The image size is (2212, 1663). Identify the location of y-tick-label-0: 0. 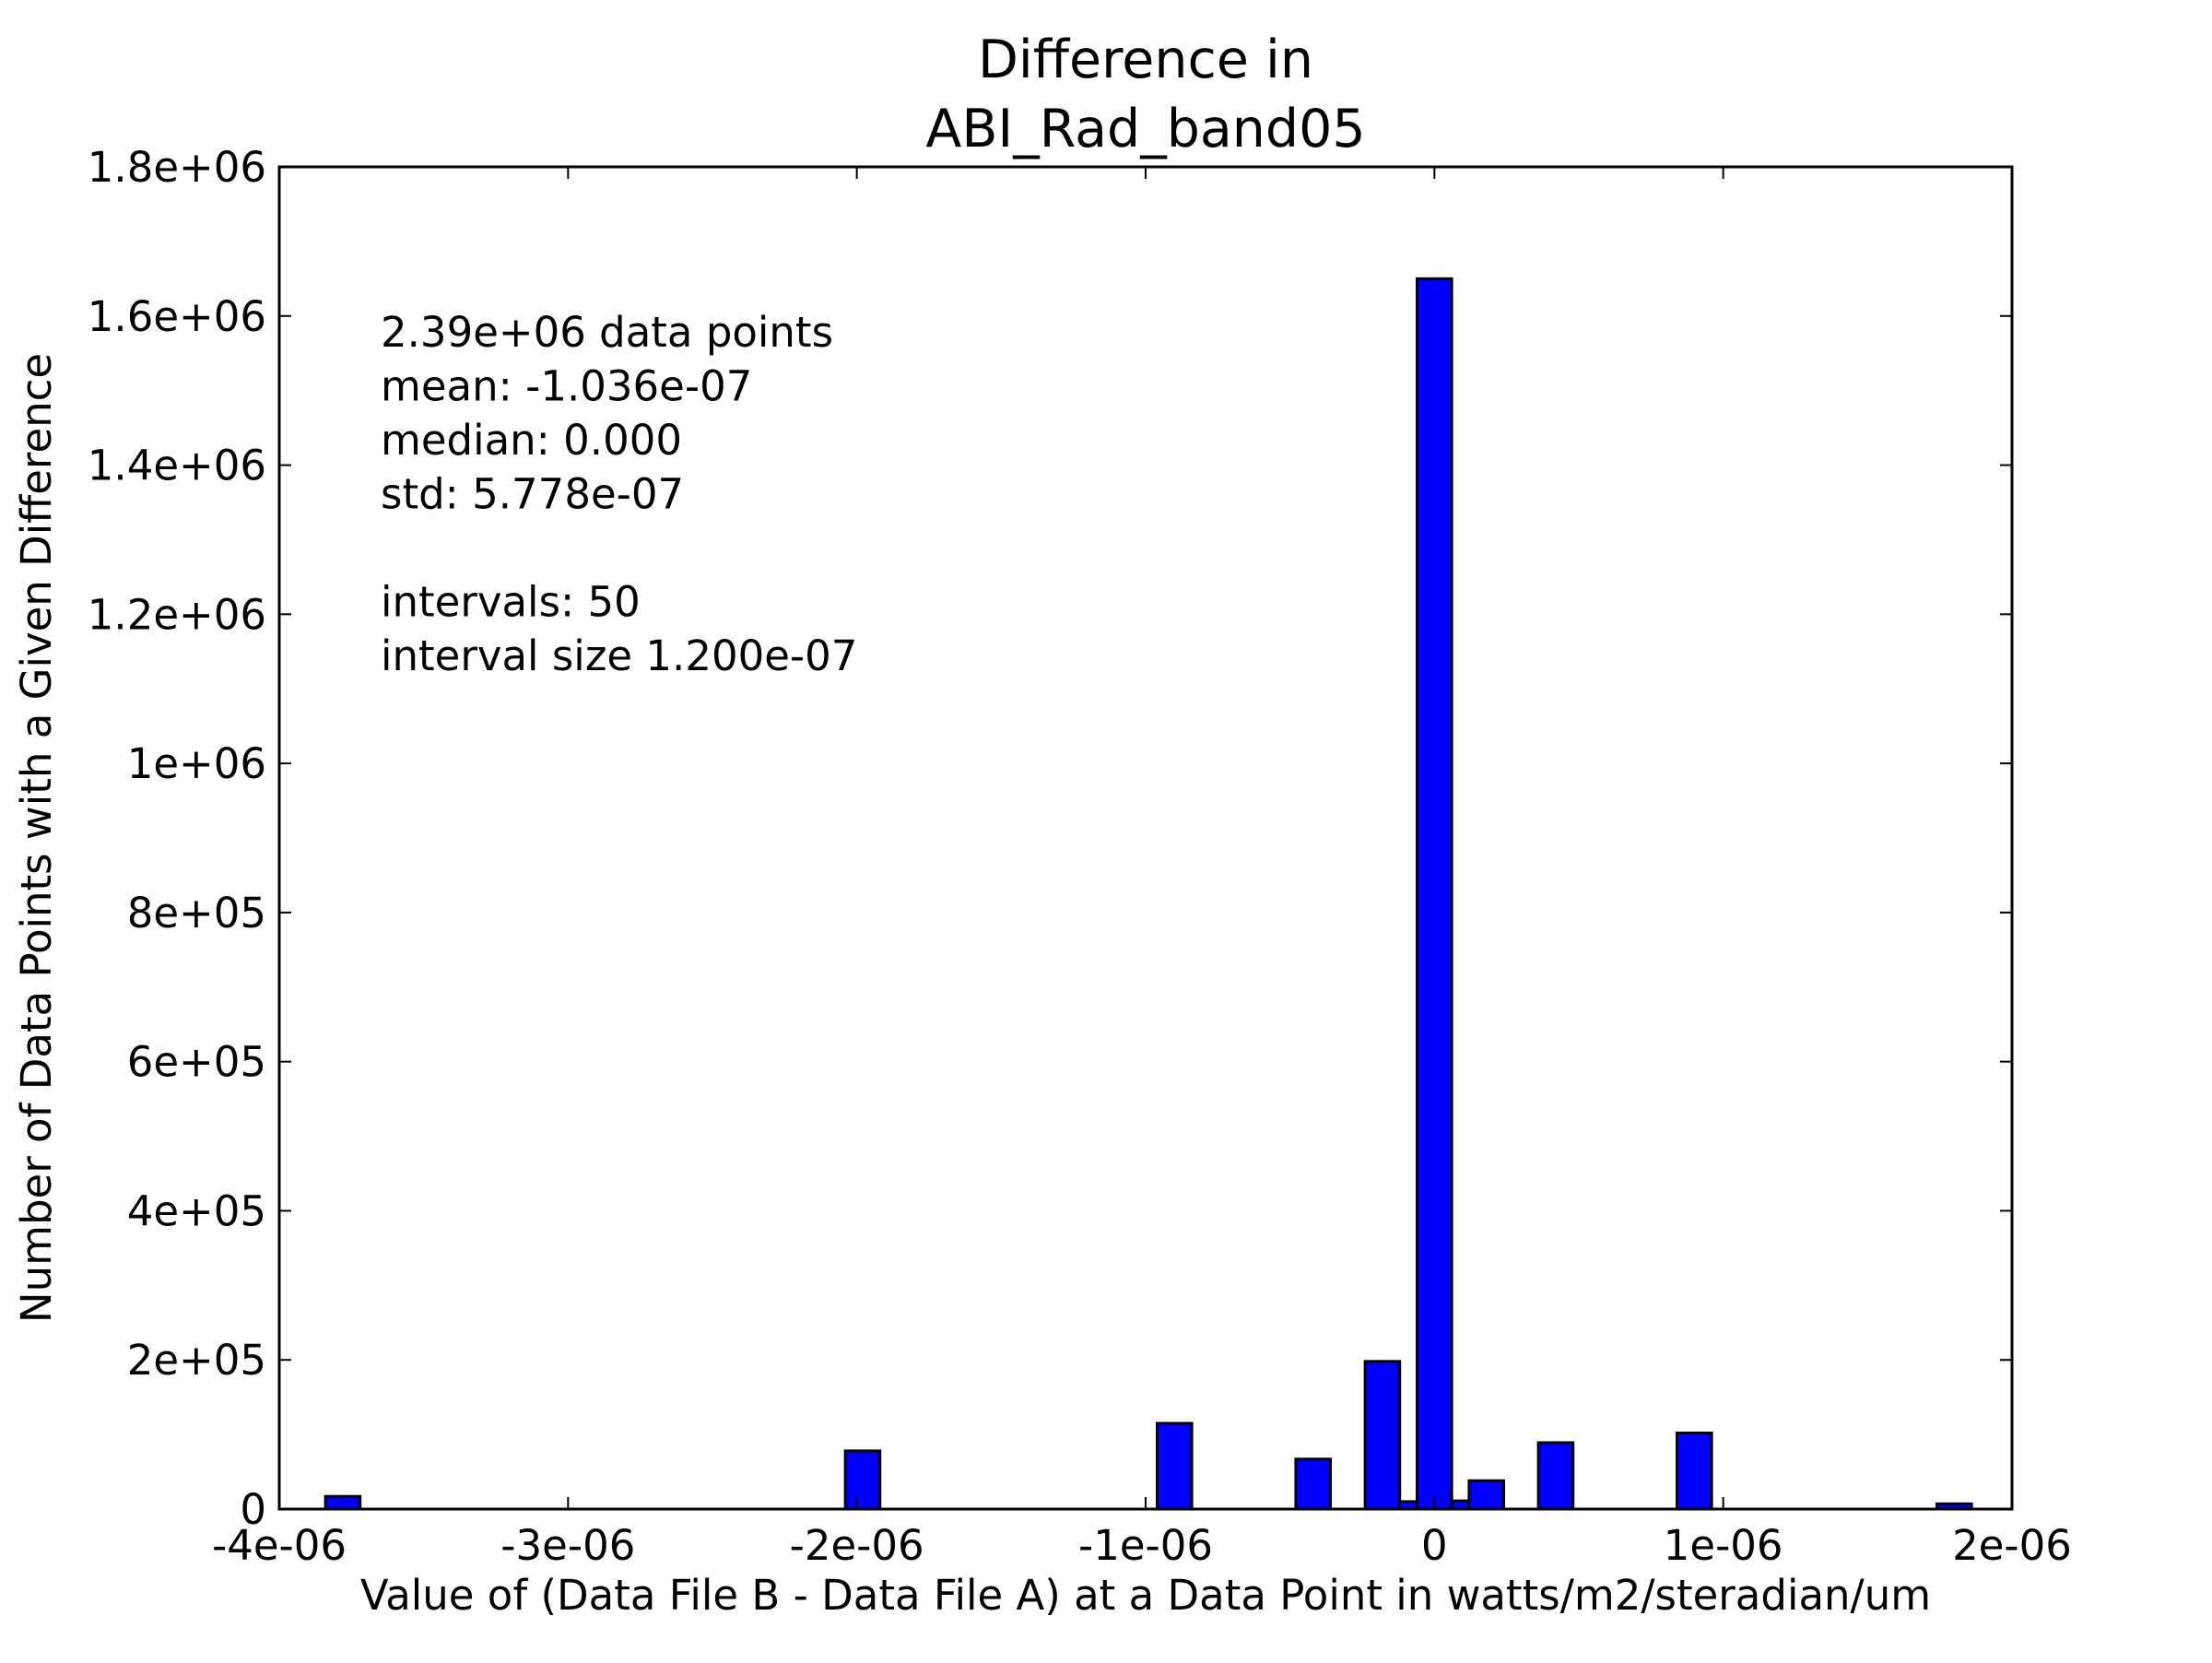
(253, 1509).